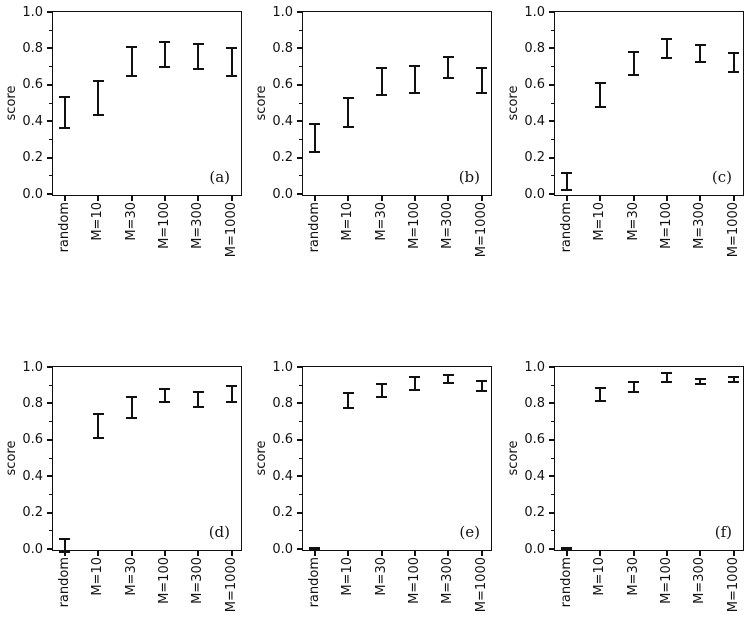 This screenshot has width=747, height=629. I want to click on axes-box, so click(396, 103).